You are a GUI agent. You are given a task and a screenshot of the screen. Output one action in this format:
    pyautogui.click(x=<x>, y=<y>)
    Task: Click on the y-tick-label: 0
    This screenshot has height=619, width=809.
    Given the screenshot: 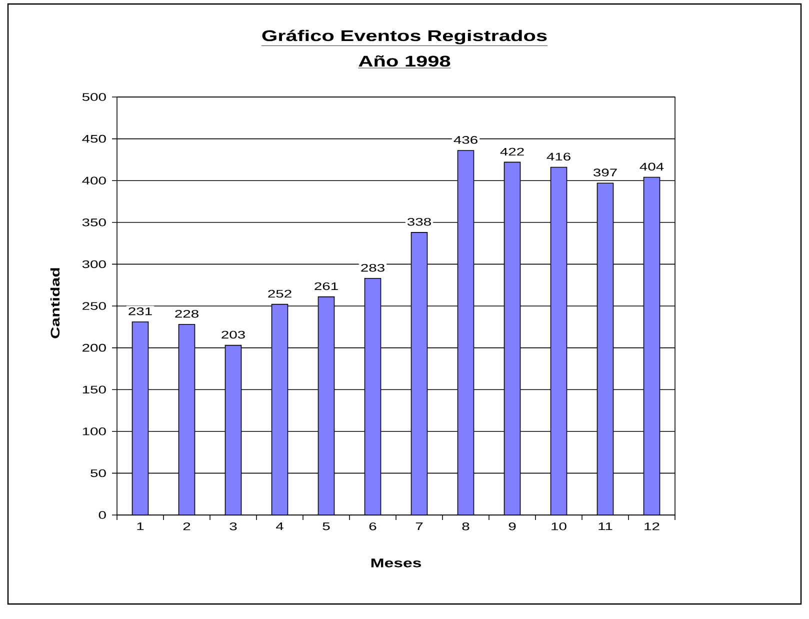 What is the action you would take?
    pyautogui.click(x=102, y=515)
    